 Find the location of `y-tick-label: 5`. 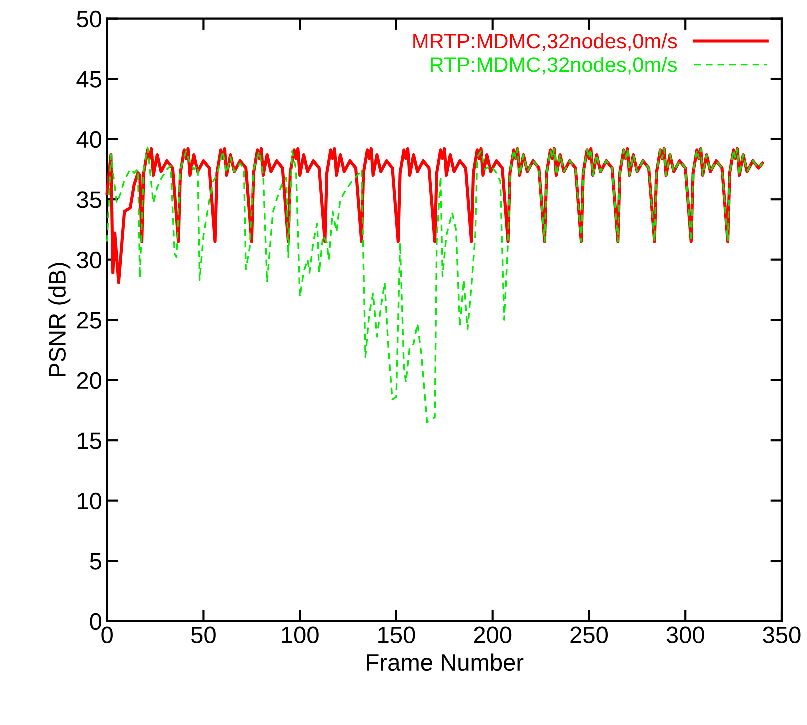

y-tick-label: 5 is located at coordinates (96, 561).